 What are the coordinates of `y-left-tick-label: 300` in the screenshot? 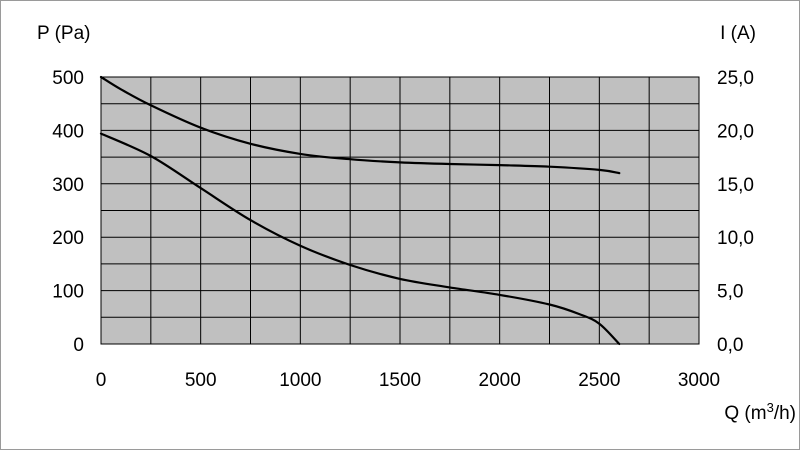 It's located at (68, 185).